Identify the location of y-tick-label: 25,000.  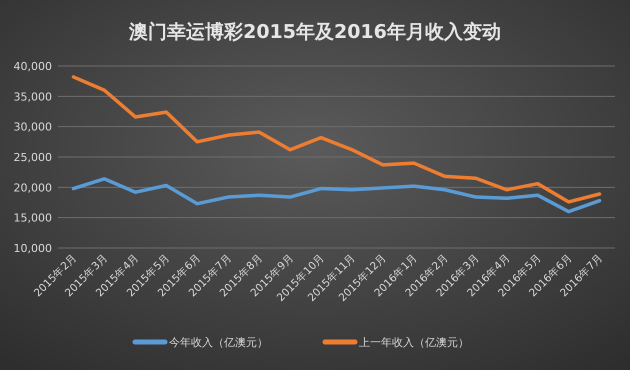
(33, 157).